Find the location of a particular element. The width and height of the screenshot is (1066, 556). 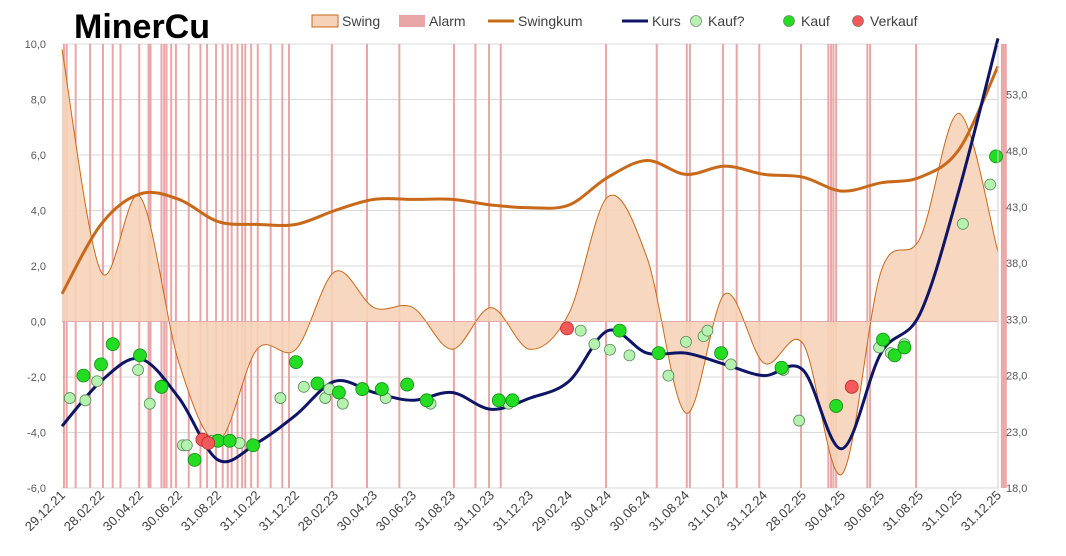

y-left-tick-label: 4,0 is located at coordinates (38, 212).